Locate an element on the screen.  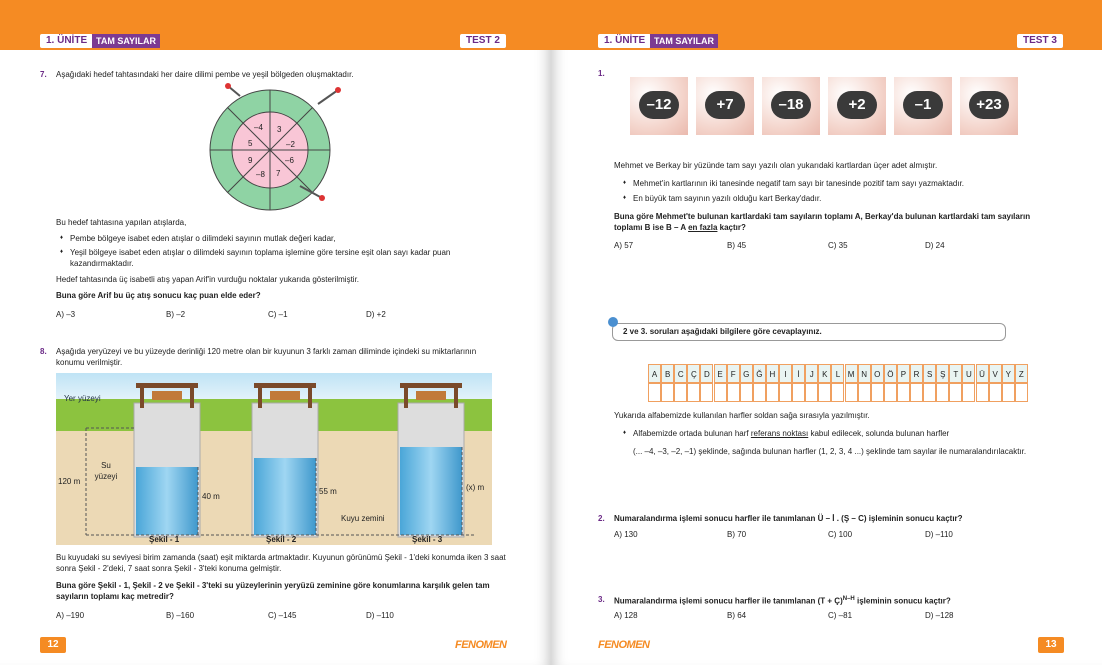
card-value: –18 is located at coordinates (791, 105).